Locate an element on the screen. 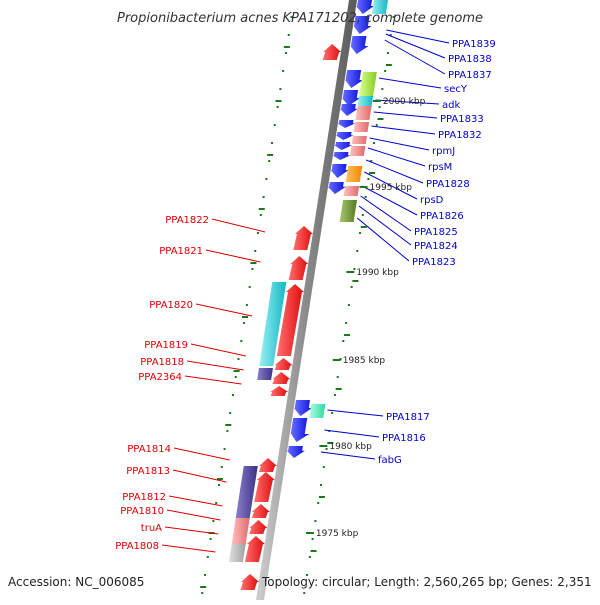  forward-gene-label: PPA1823 is located at coordinates (434, 262).